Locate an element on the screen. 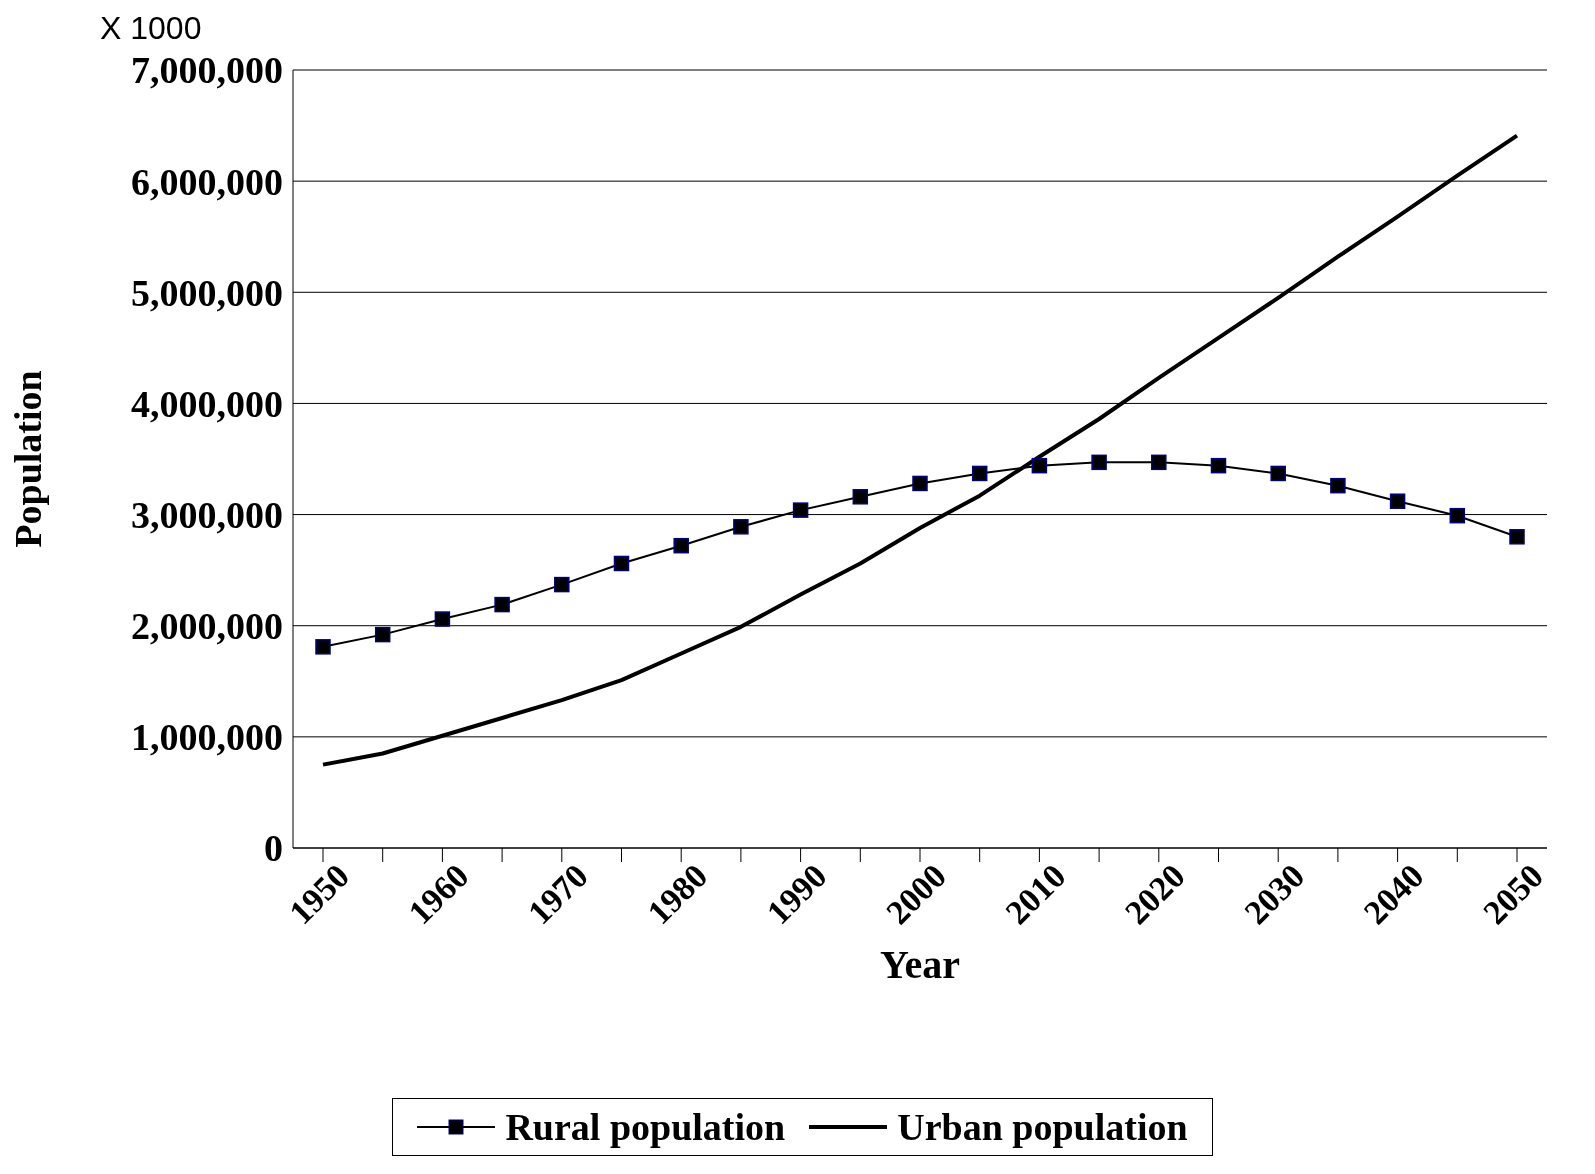  legend-label: Rural population is located at coordinates (645, 1127).